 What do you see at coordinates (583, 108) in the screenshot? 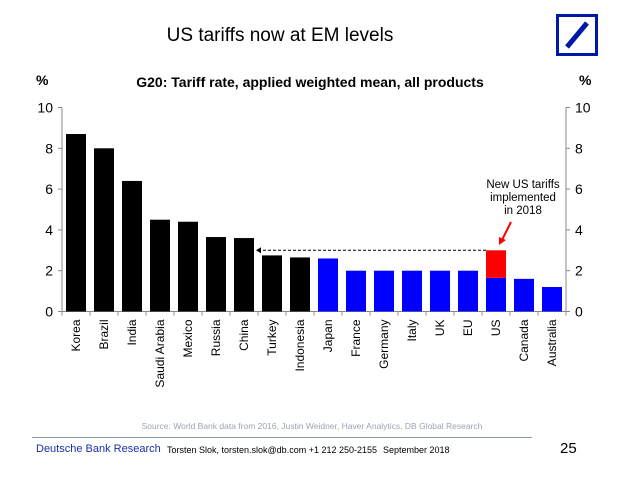
I see `y-tick-label-right: 10` at bounding box center [583, 108].